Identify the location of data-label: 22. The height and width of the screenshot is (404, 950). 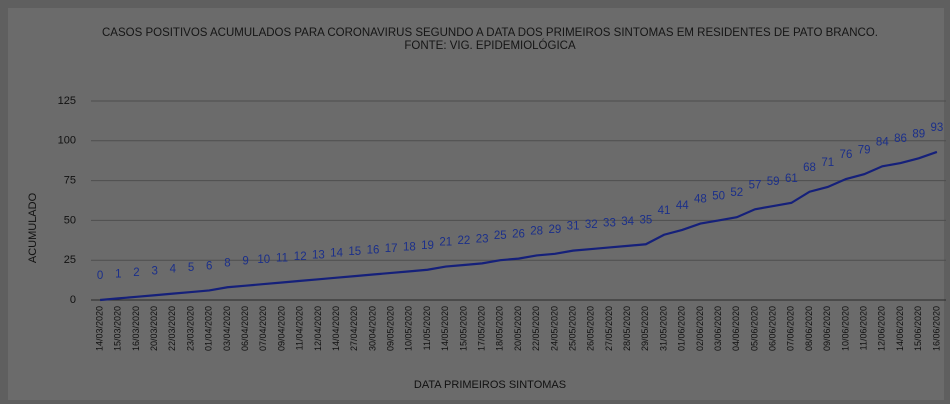
(464, 241).